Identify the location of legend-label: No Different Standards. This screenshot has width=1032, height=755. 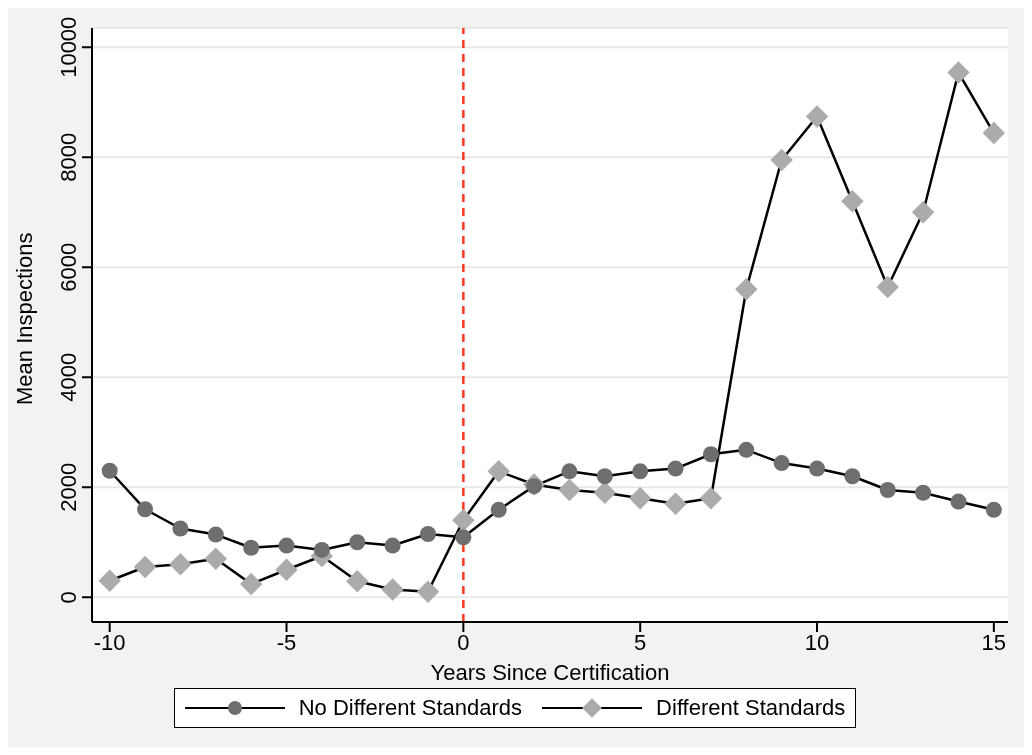
(410, 708).